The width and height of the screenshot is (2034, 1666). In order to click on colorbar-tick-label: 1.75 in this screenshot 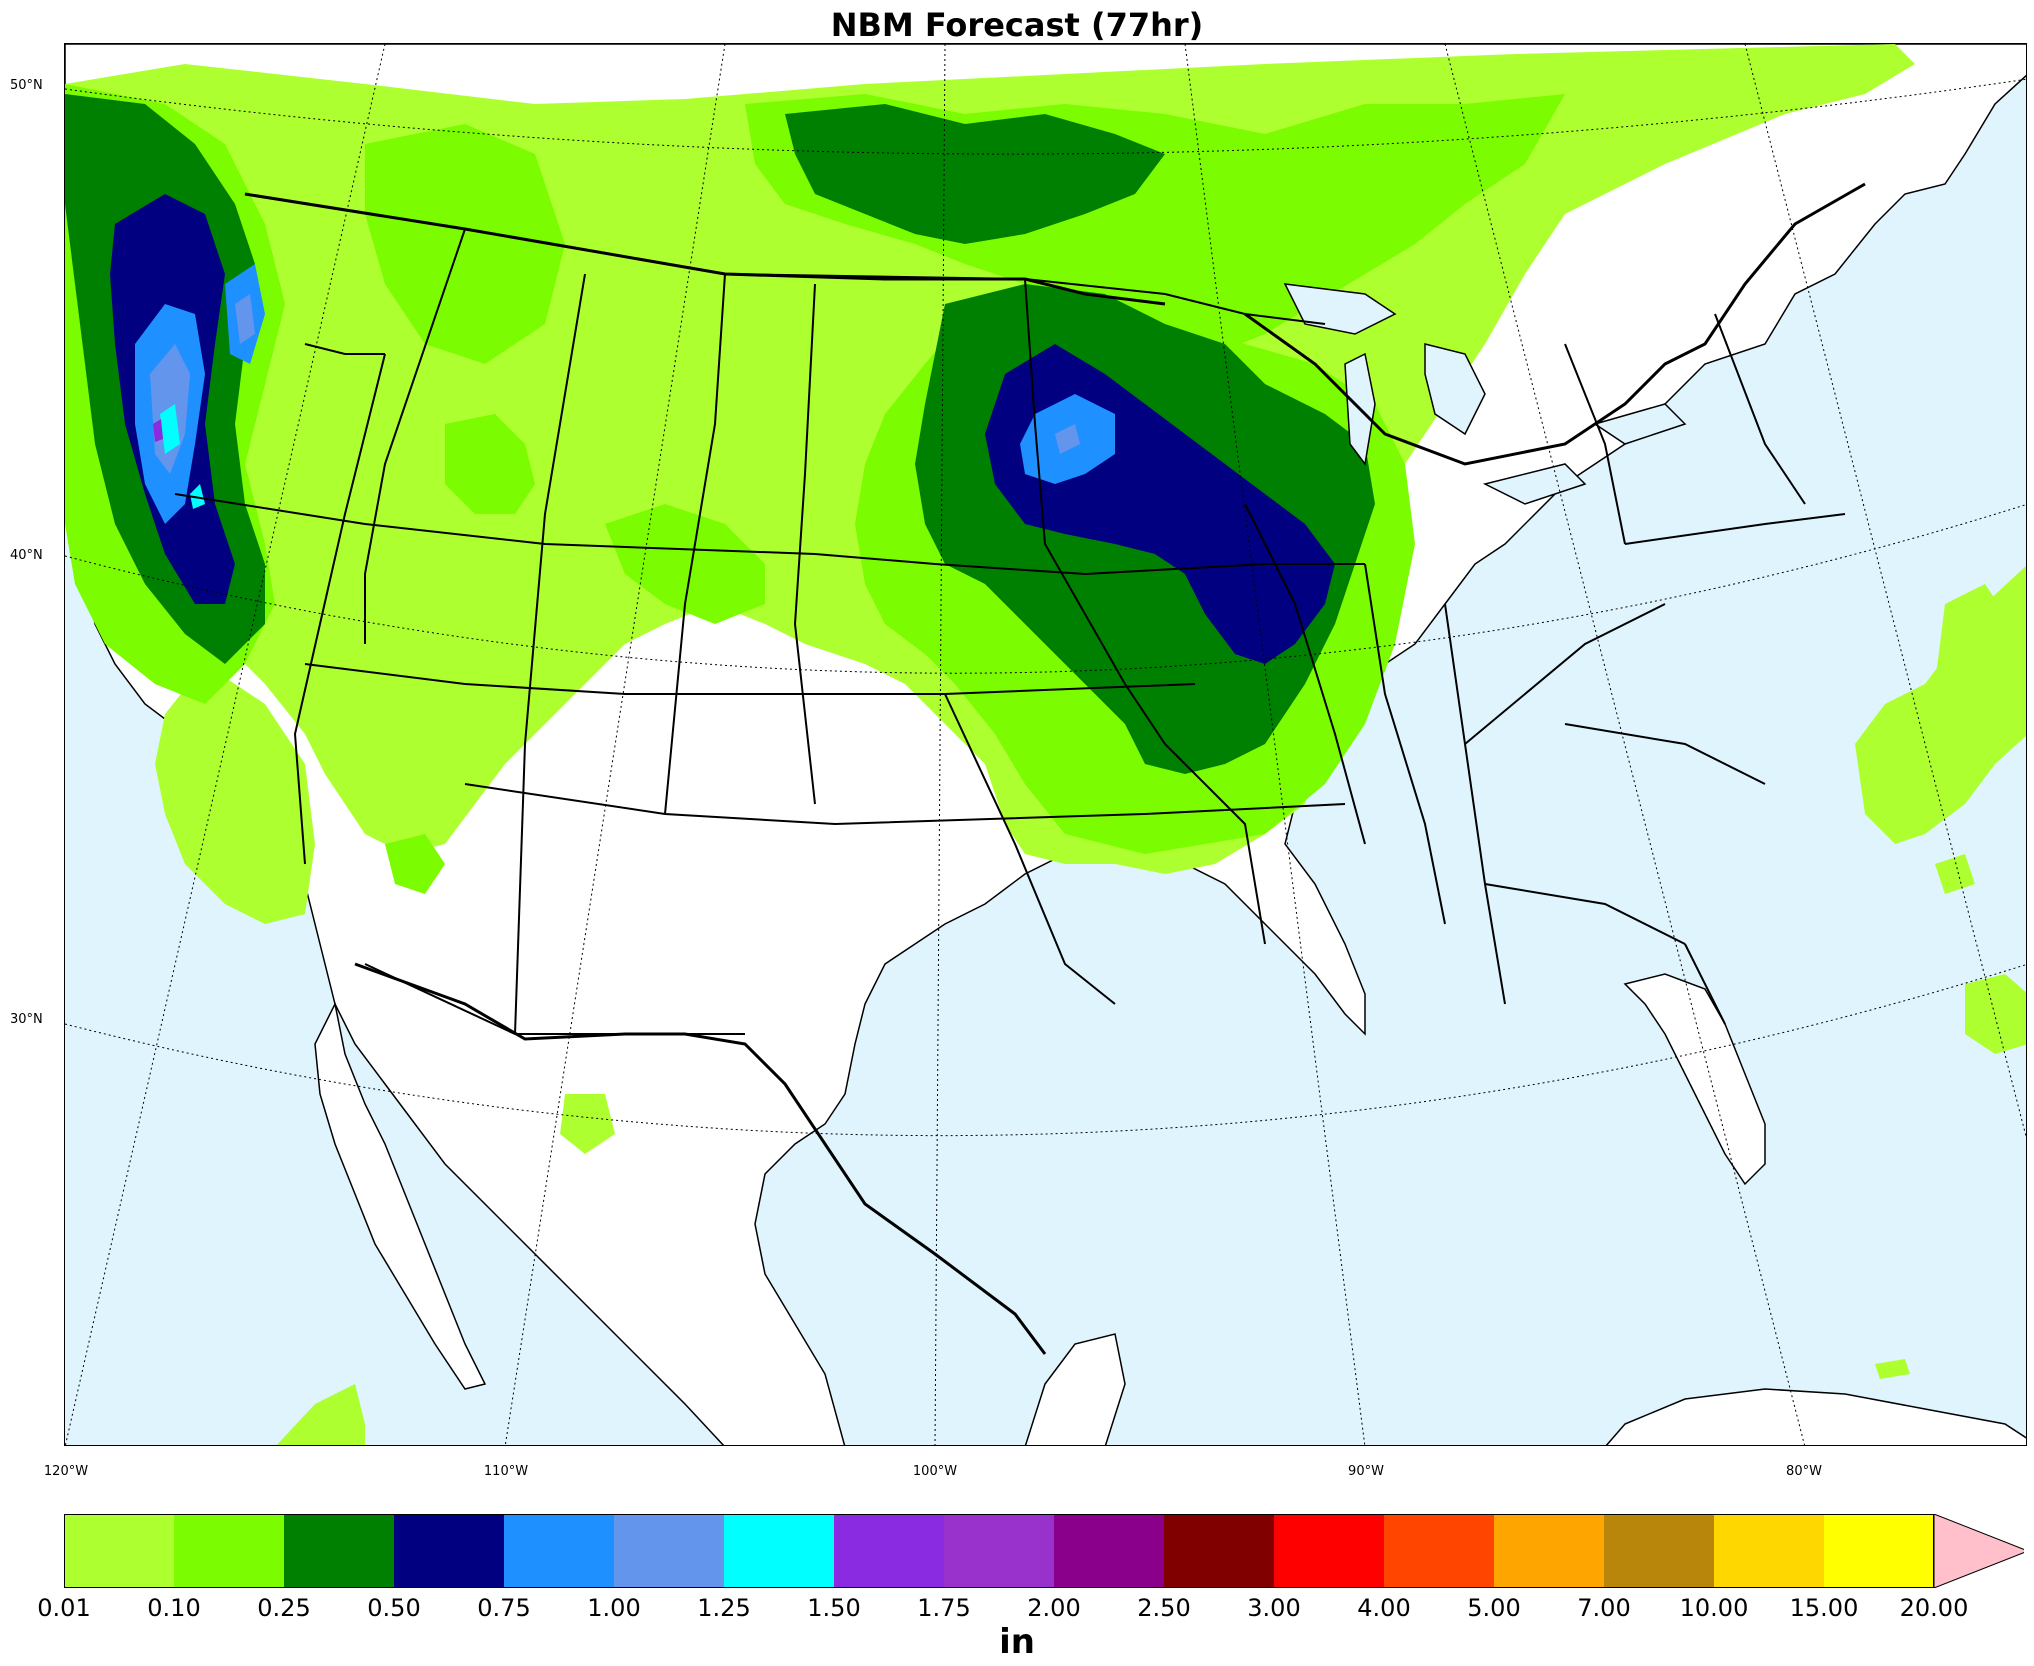, I will do `click(944, 1608)`.